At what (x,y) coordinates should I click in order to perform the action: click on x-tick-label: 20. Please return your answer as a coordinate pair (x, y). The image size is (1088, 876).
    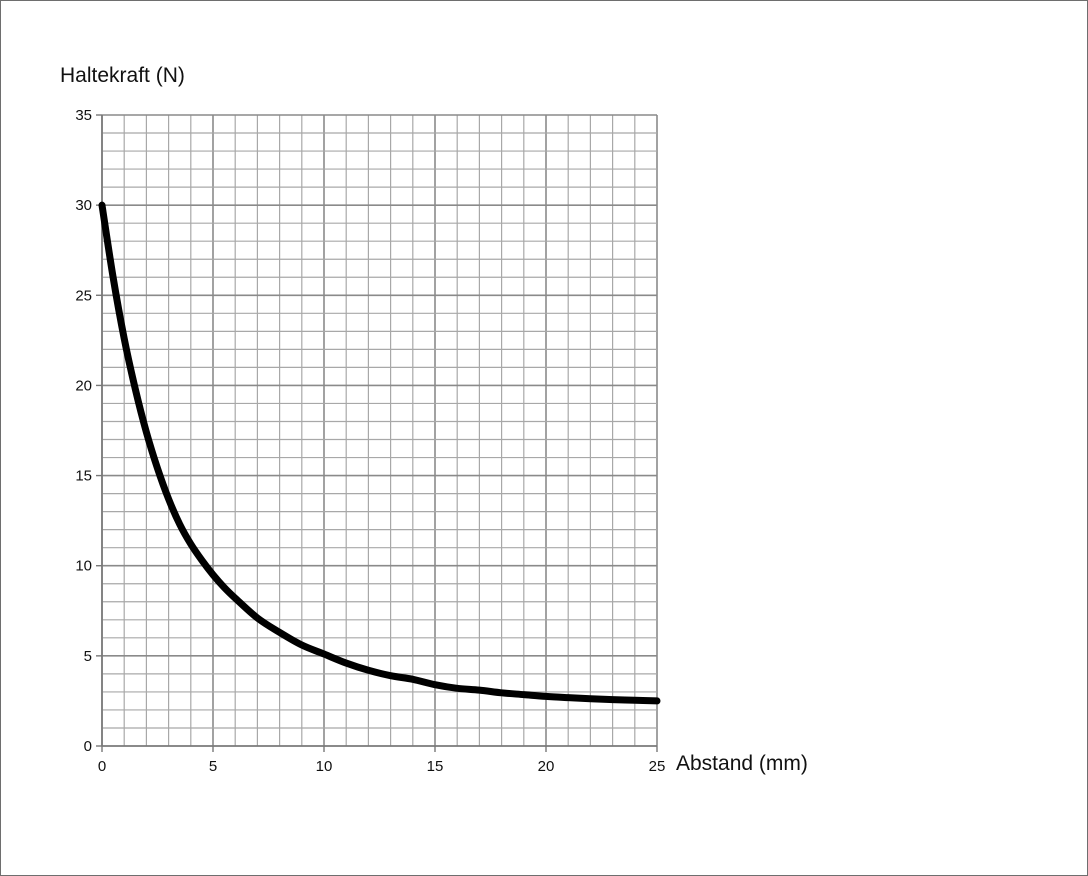
    Looking at the image, I should click on (546, 766).